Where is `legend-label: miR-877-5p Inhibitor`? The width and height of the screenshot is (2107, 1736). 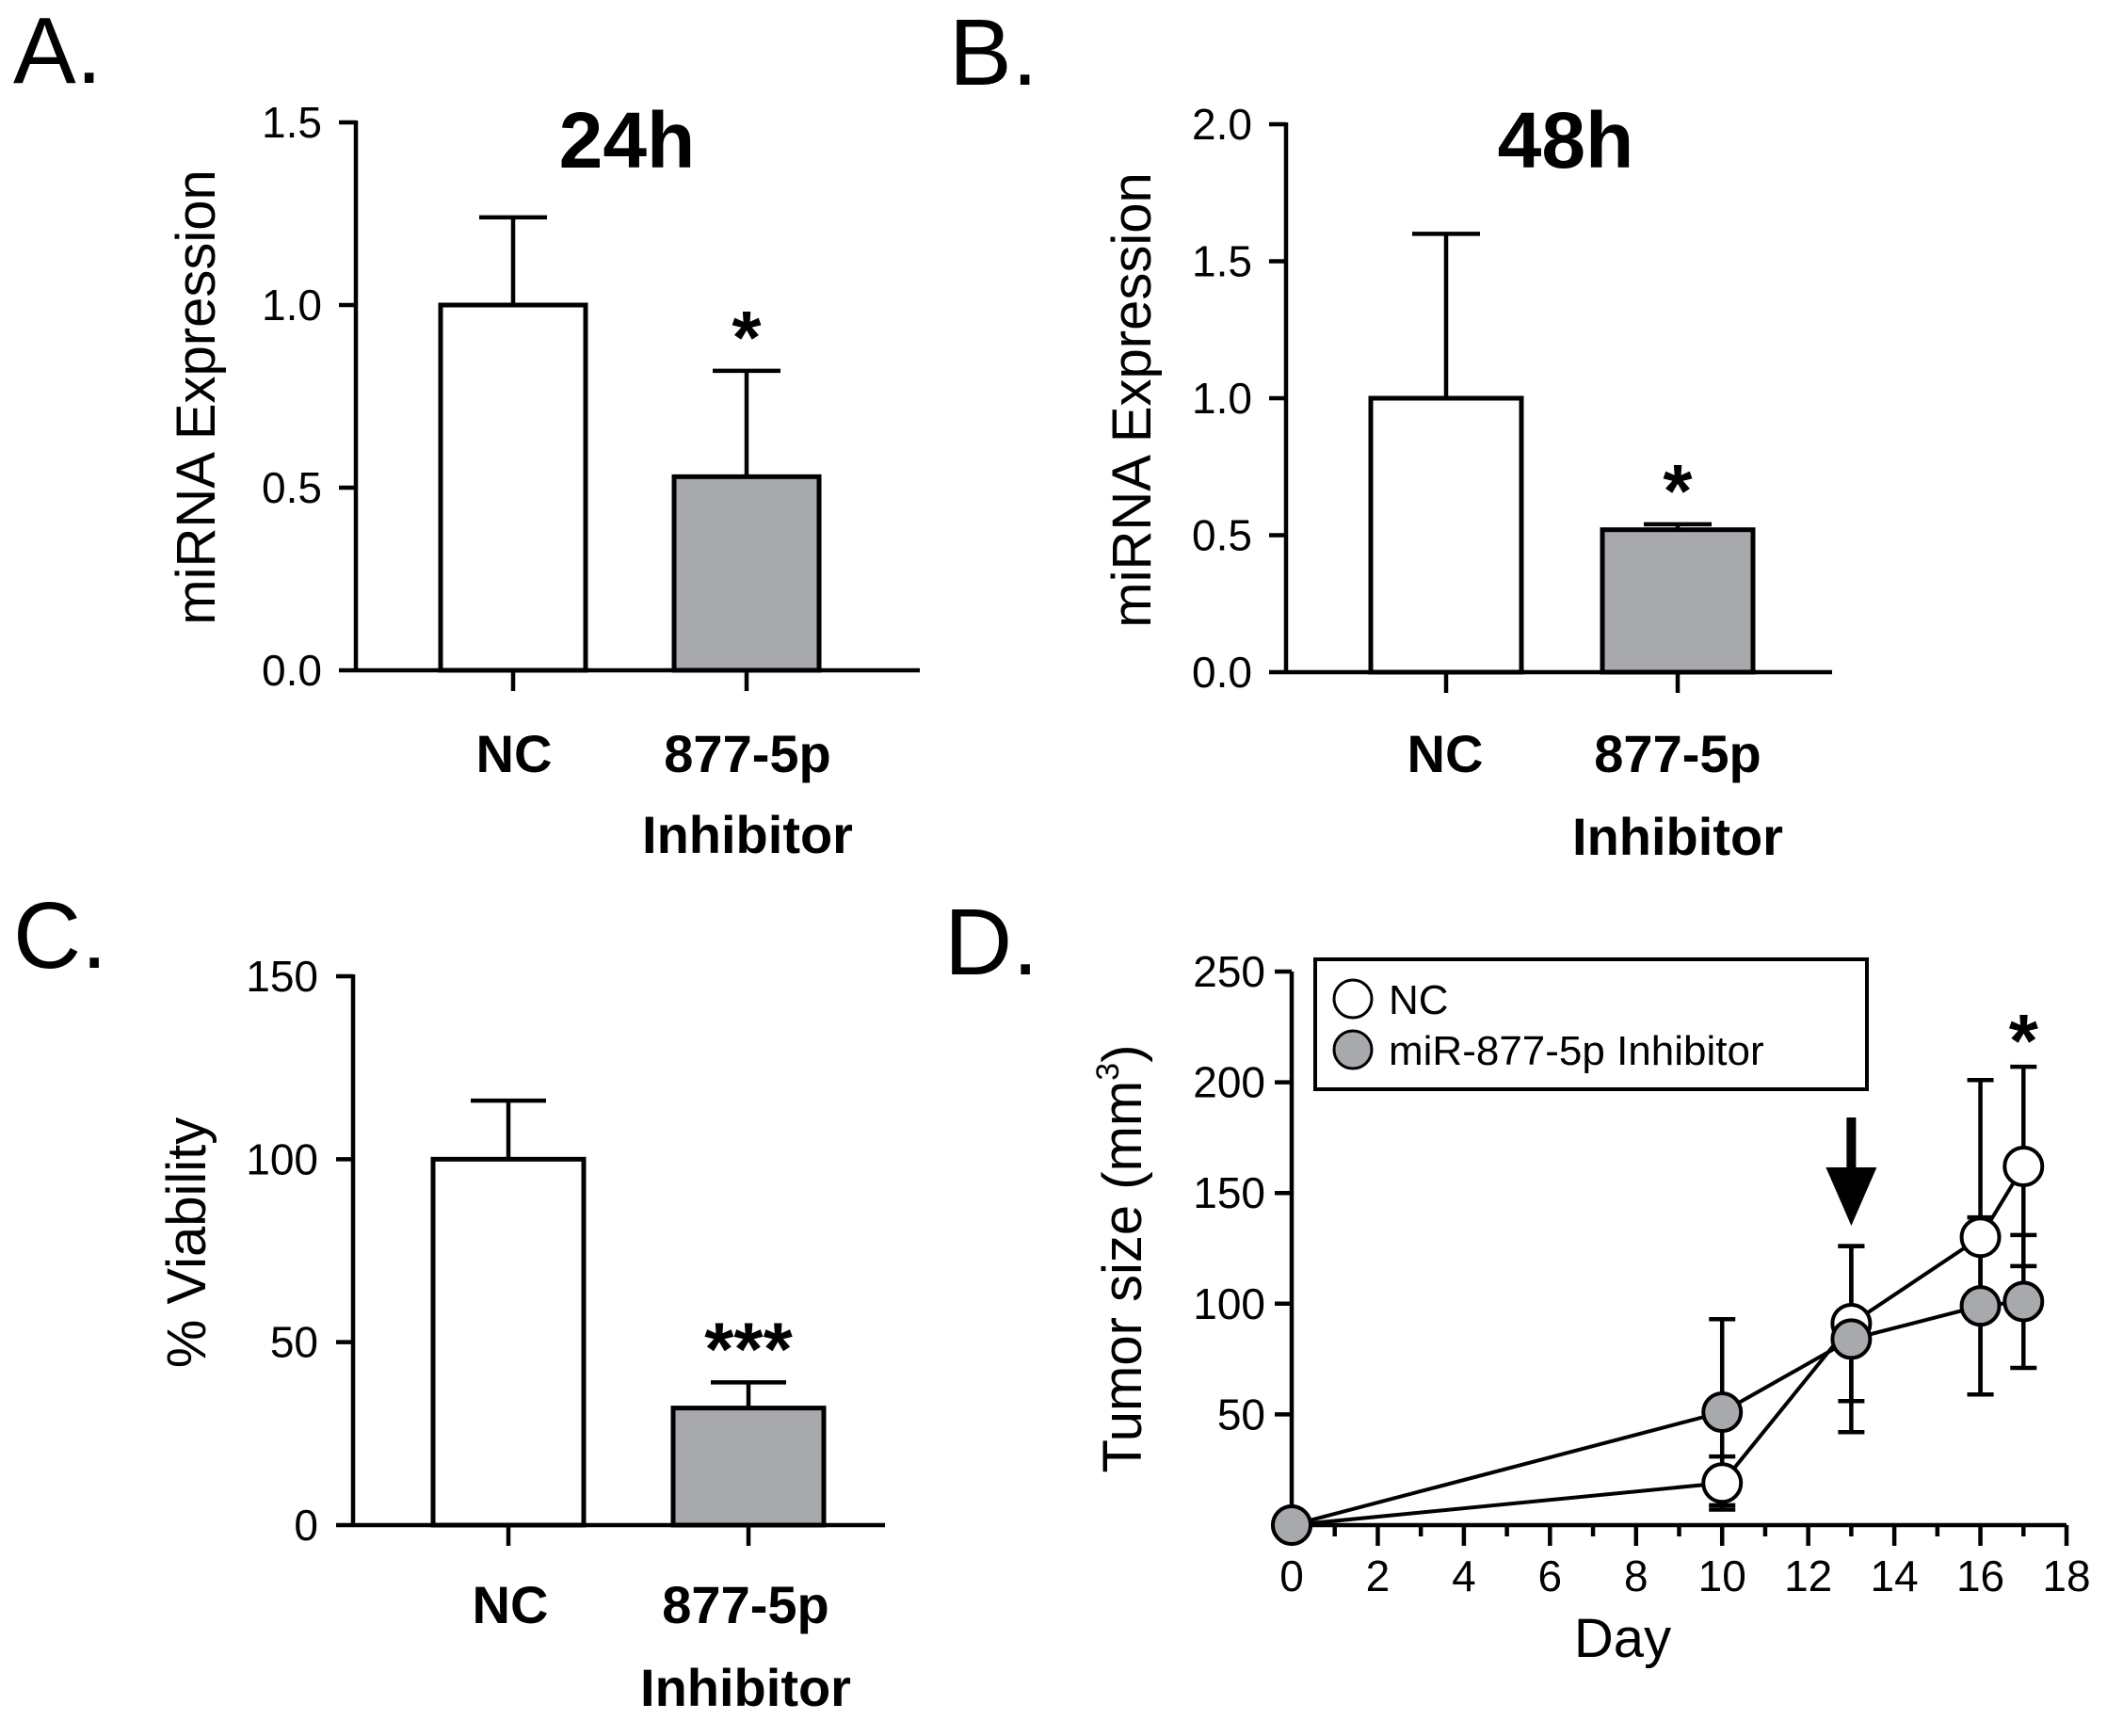 legend-label: miR-877-5p Inhibitor is located at coordinates (1577, 1051).